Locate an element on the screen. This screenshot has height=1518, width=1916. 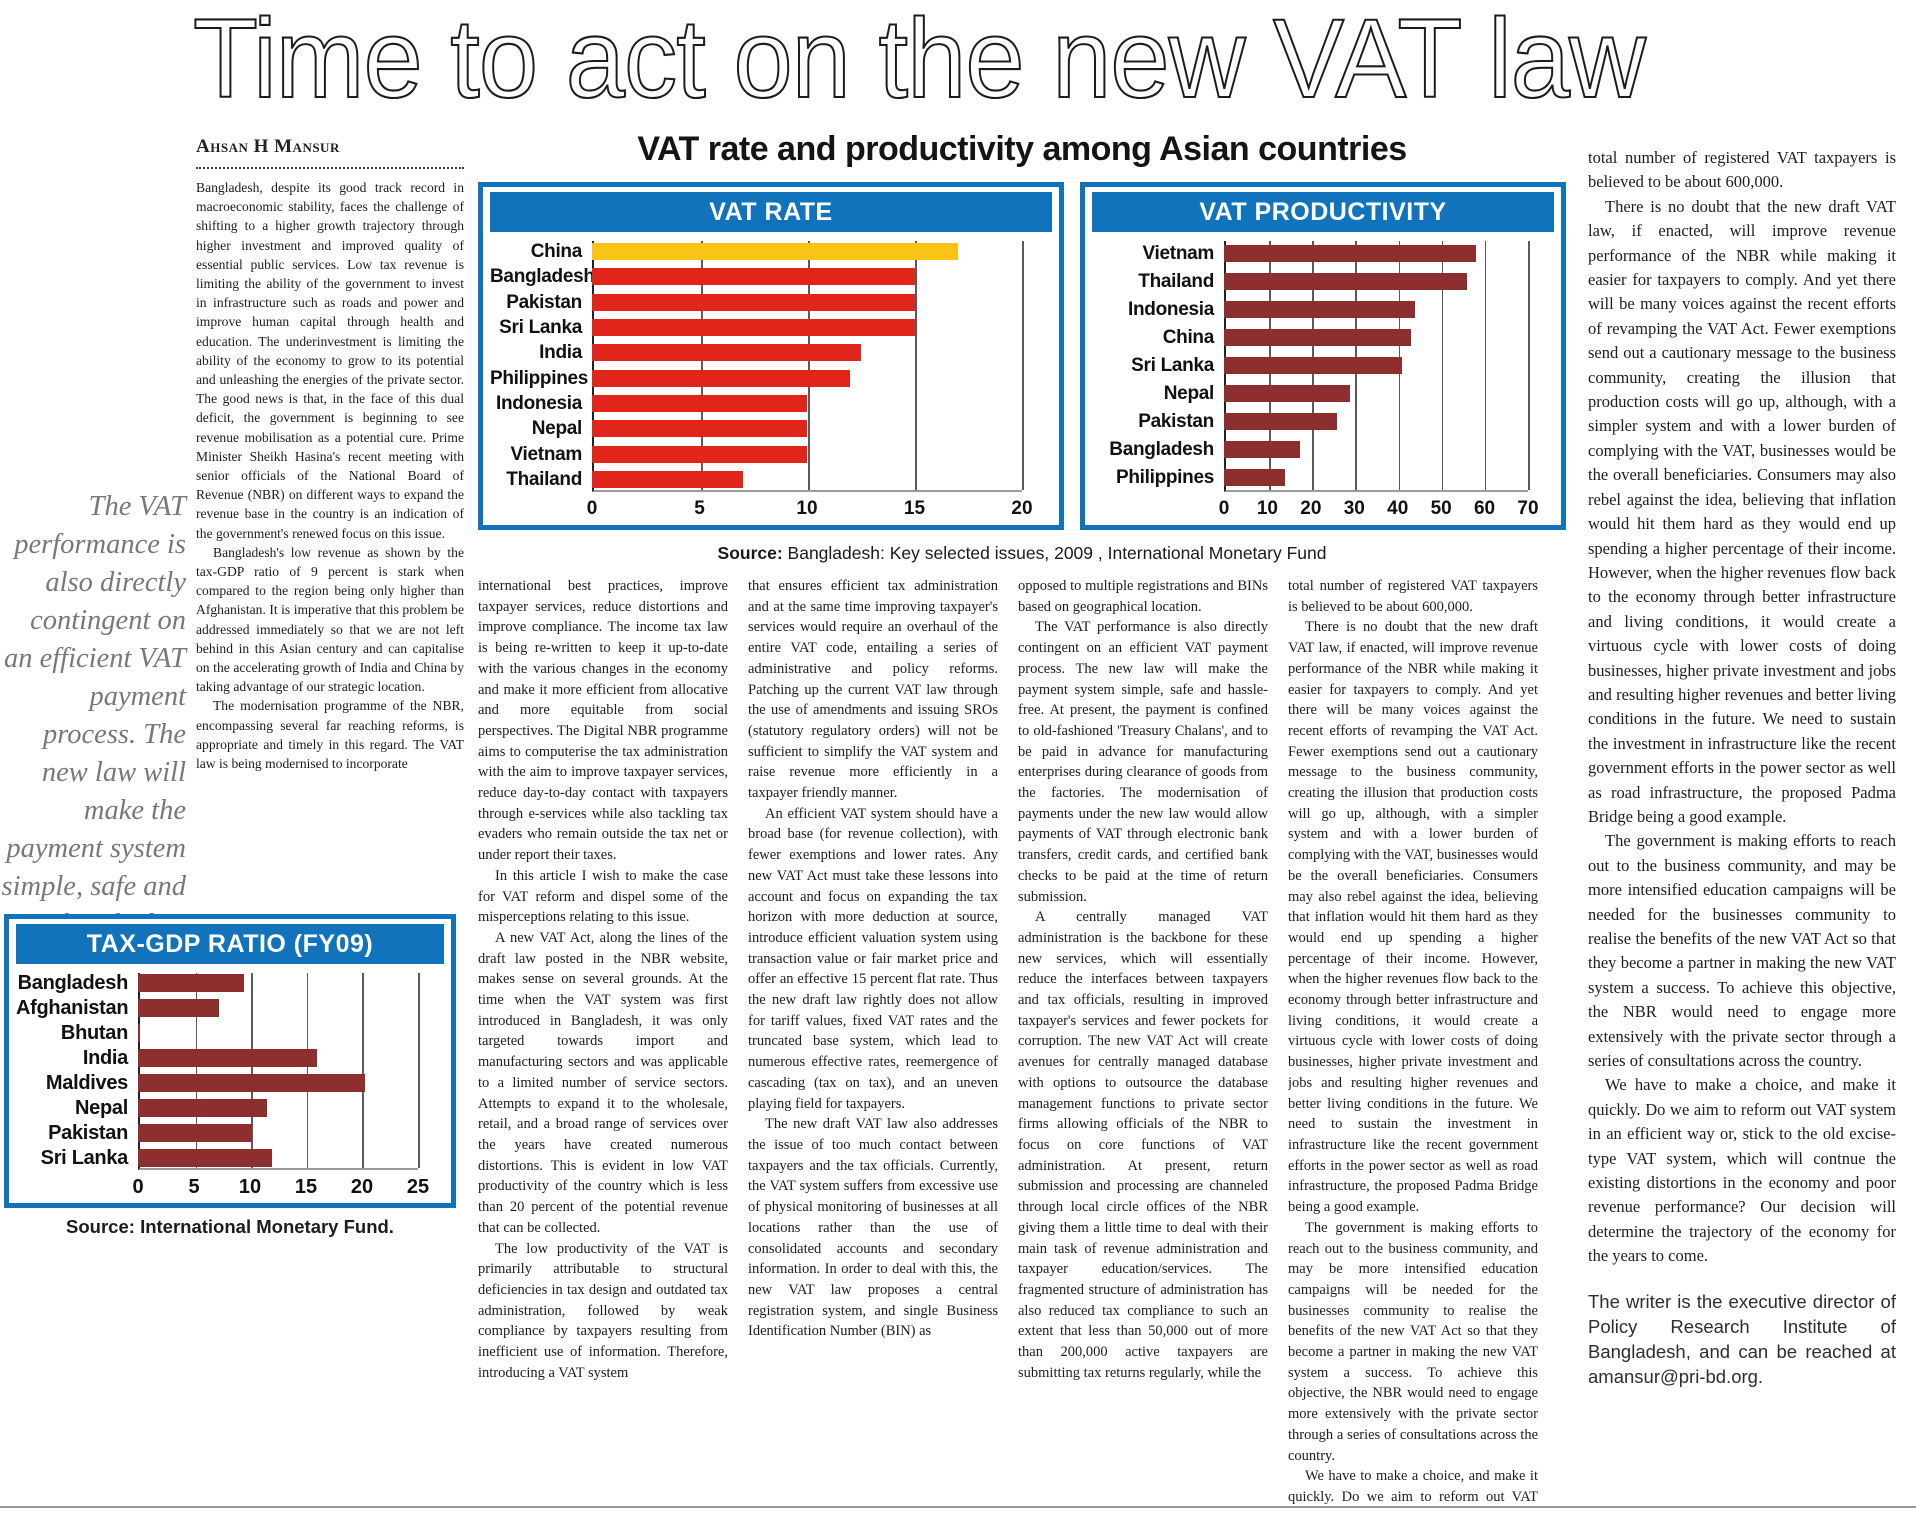
bottom-rule is located at coordinates (958, 1507).